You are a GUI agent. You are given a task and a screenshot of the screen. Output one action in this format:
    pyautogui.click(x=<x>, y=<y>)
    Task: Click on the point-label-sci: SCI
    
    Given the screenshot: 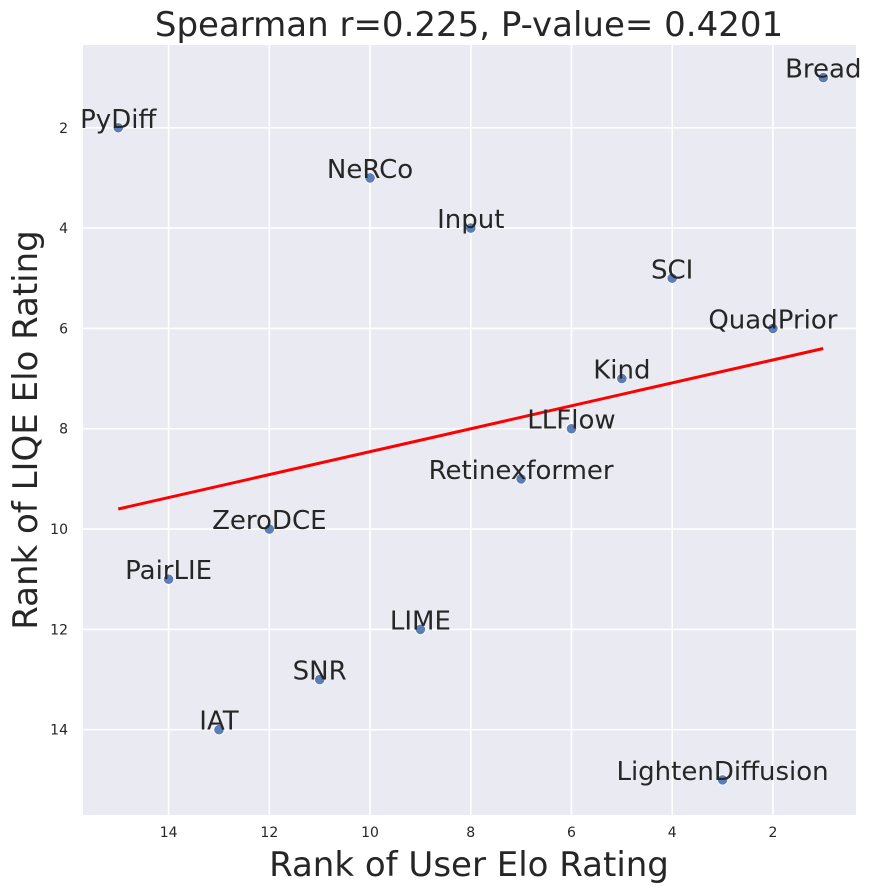 What is the action you would take?
    pyautogui.click(x=672, y=270)
    